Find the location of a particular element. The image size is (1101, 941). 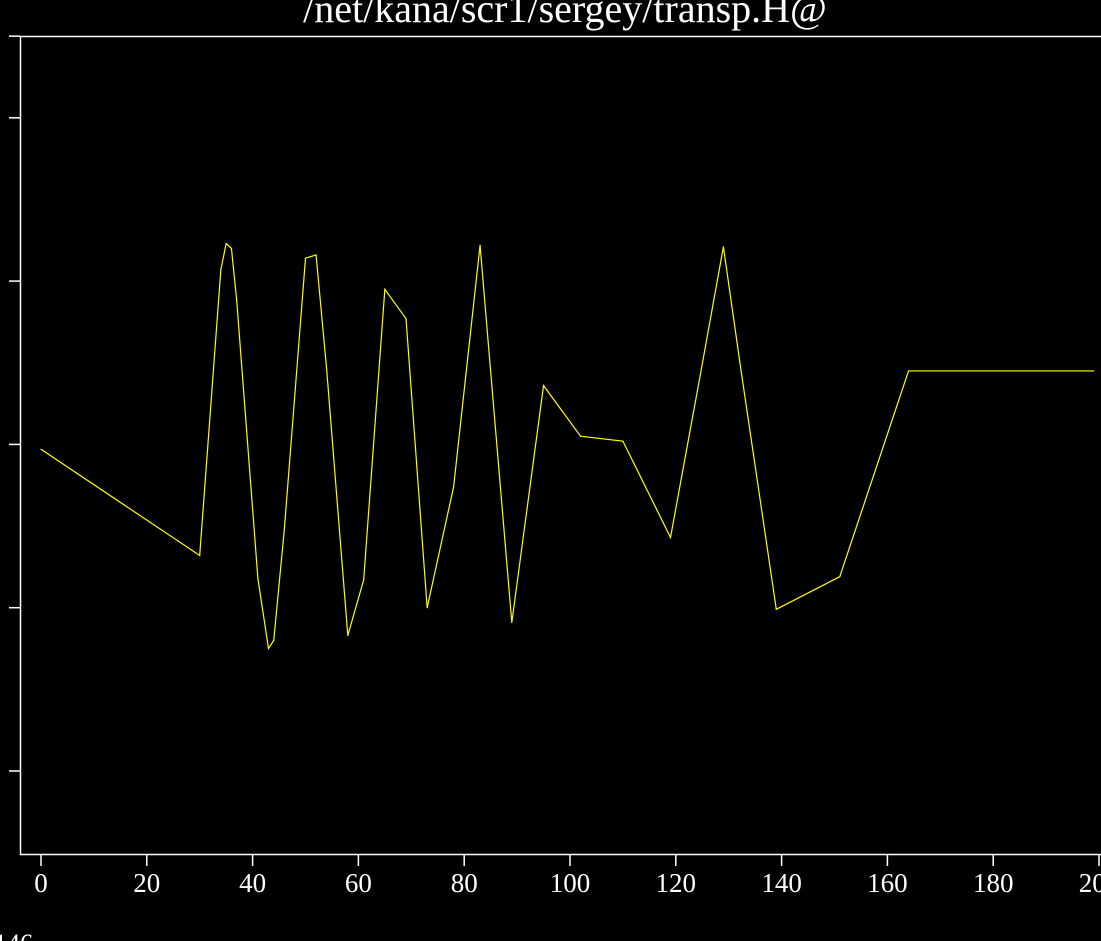

x-tick-label: 120 is located at coordinates (676, 883).